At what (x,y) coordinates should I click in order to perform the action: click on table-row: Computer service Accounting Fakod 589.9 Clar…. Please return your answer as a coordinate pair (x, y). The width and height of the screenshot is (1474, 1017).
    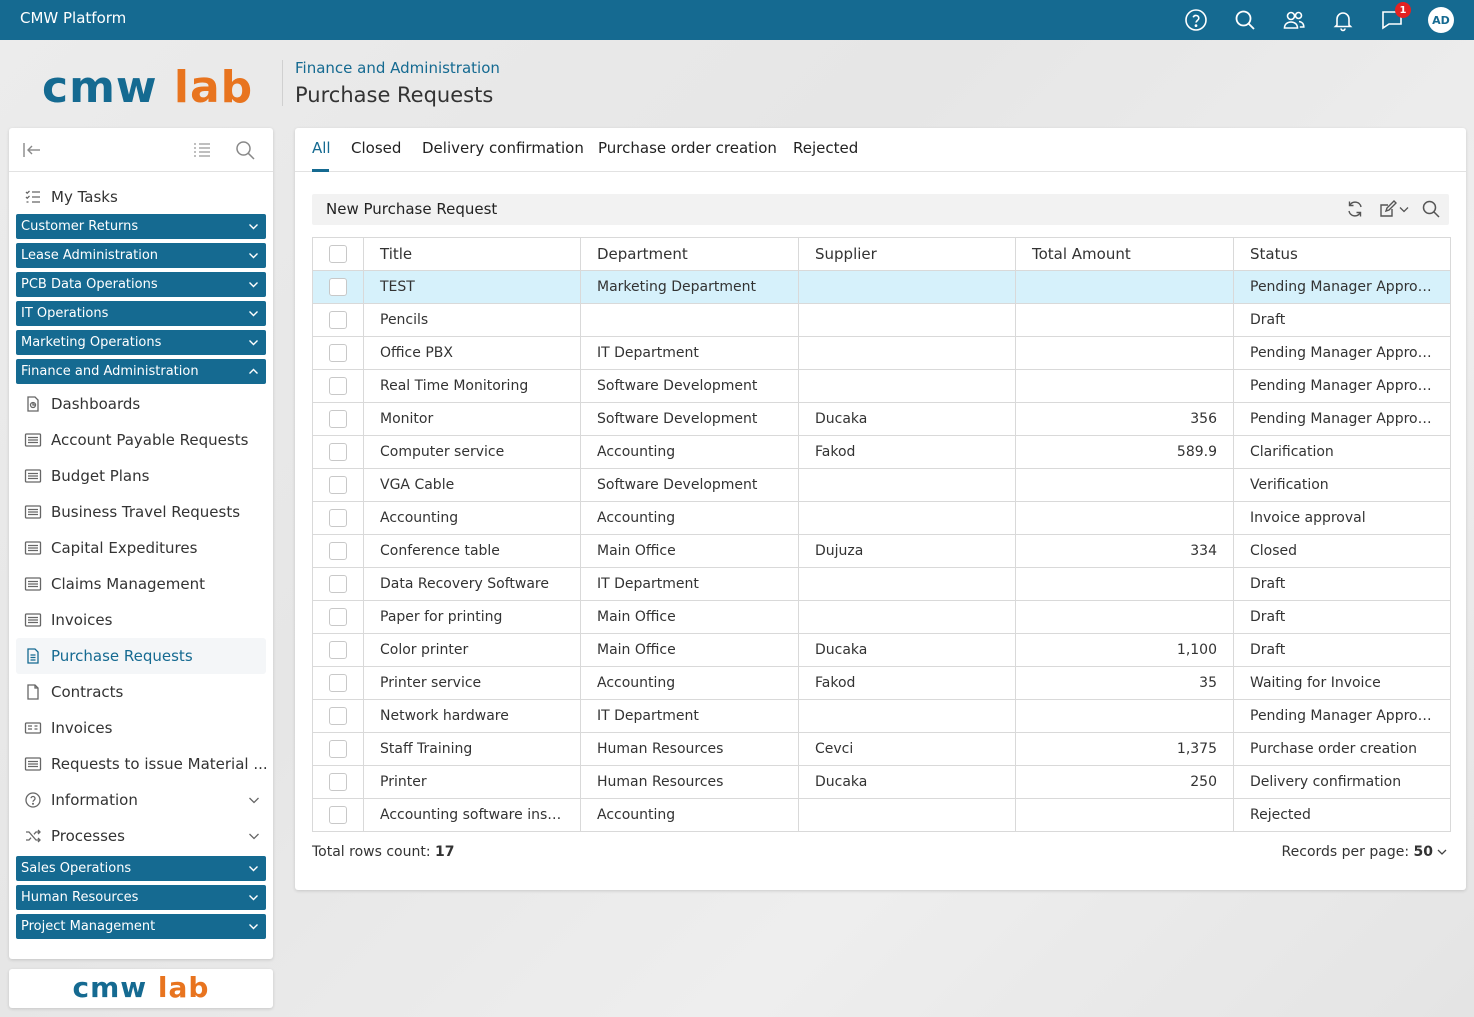
    Looking at the image, I should click on (881, 452).